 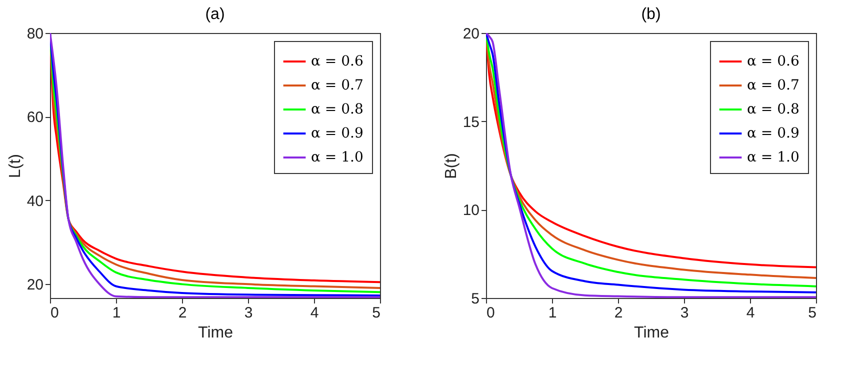 I want to click on y-tick-label: 80, so click(x=35, y=34).